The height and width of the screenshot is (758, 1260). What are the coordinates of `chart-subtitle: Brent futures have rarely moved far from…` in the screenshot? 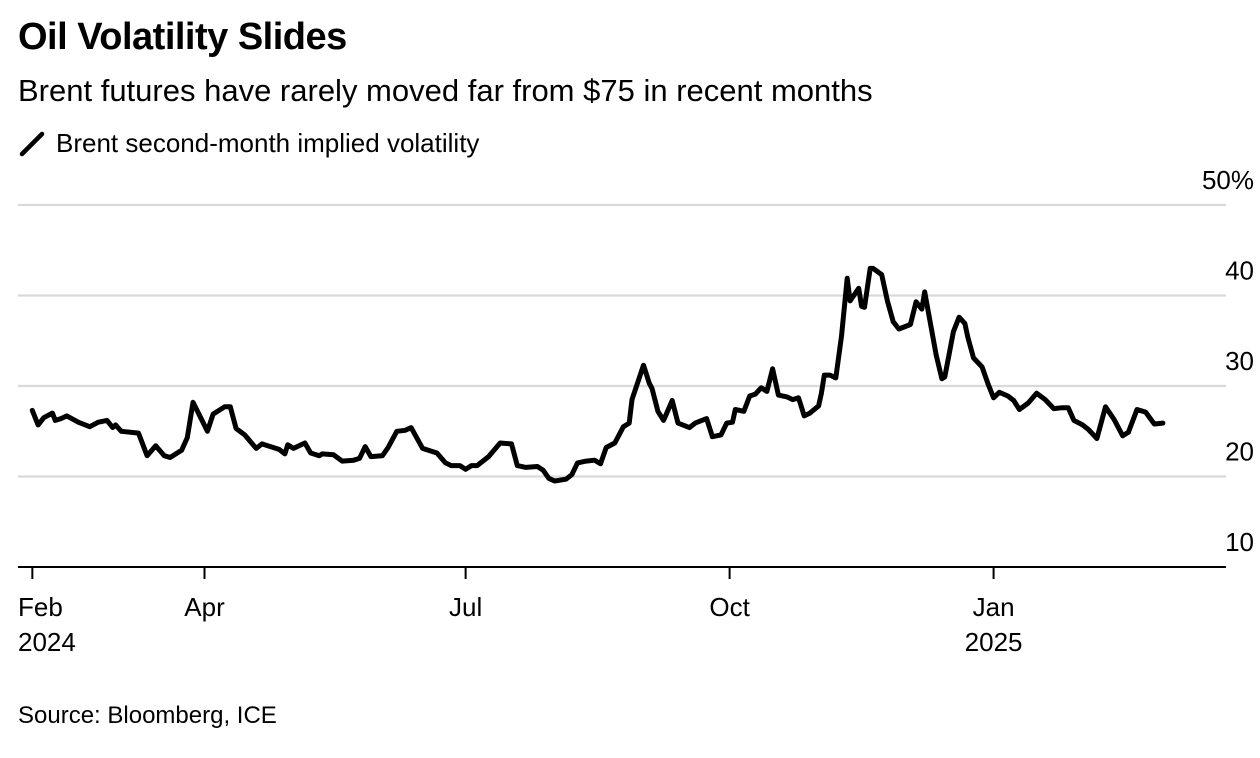 It's located at (445, 90).